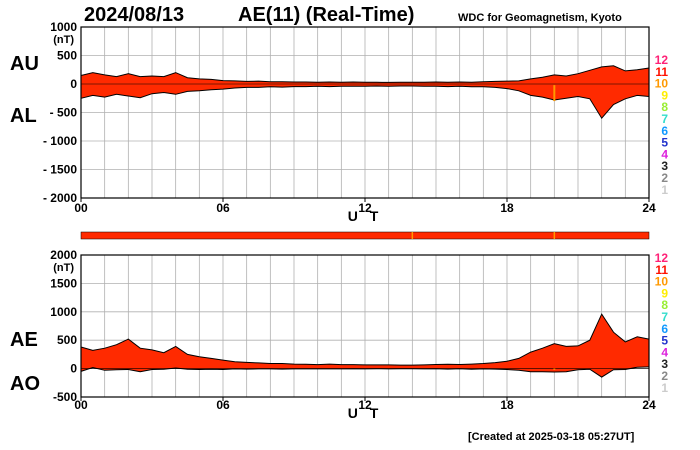 This screenshot has width=700, height=450. Describe the element at coordinates (24, 64) in the screenshot. I see `series-label-au: AU` at that location.